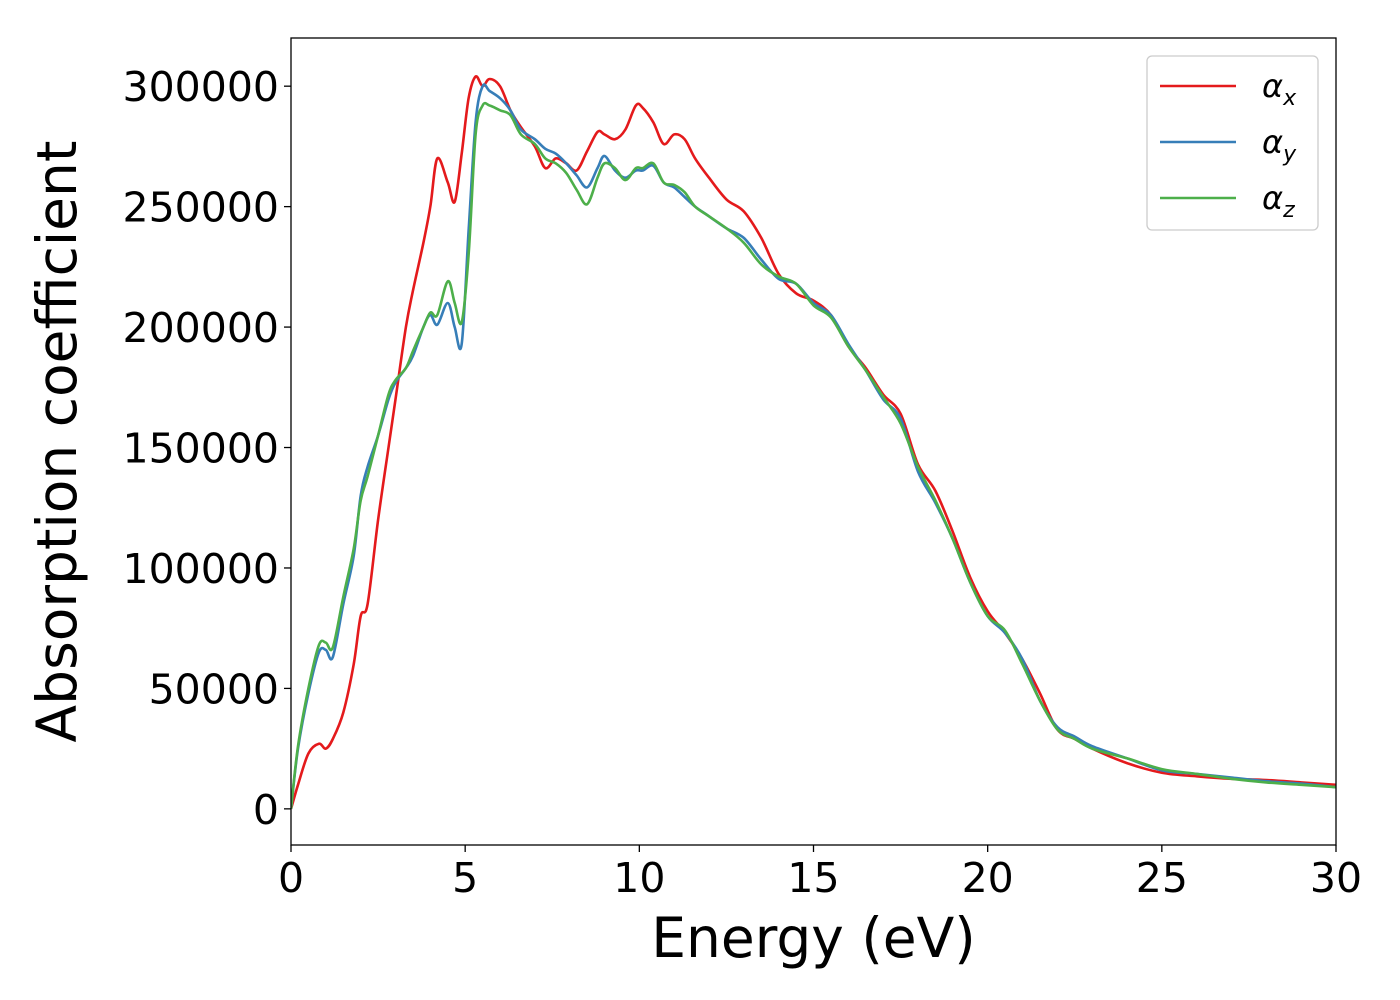  What do you see at coordinates (200, 87) in the screenshot?
I see `y-tick-label: 300000` at bounding box center [200, 87].